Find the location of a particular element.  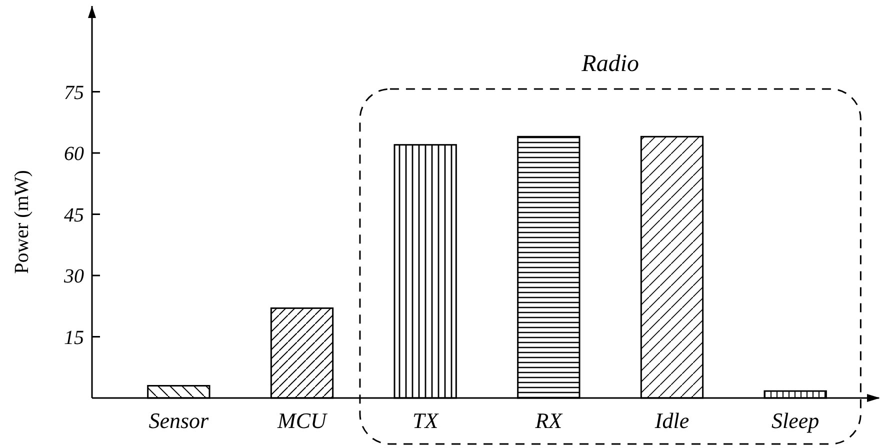

x-tick-label: MCU is located at coordinates (302, 420).